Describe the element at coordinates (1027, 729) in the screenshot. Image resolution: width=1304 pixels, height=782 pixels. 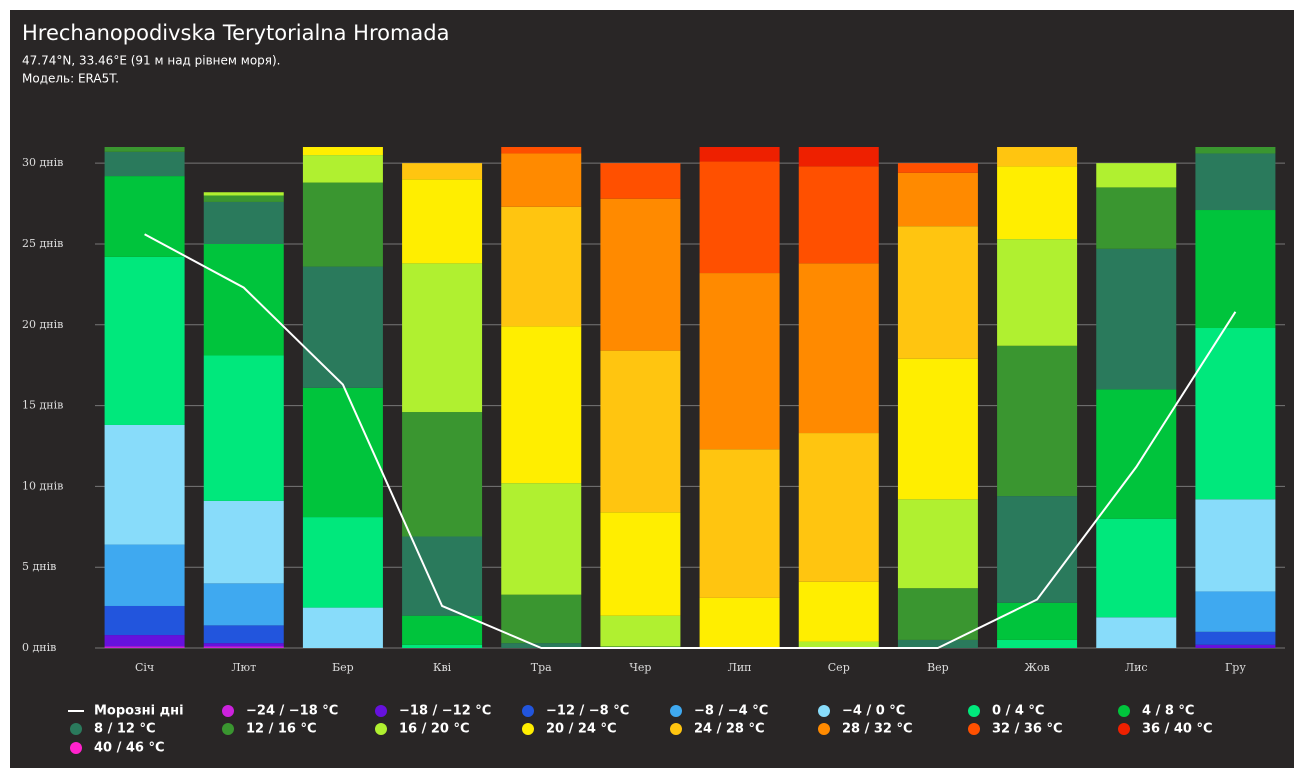
I see `legend-label: 32 / 36 °C` at that location.